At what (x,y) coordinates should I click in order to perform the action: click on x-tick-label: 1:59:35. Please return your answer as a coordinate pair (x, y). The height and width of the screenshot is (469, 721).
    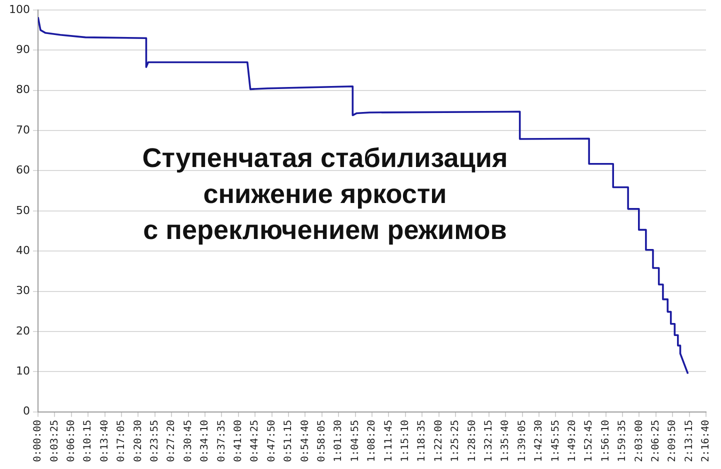
    Looking at the image, I should click on (622, 441).